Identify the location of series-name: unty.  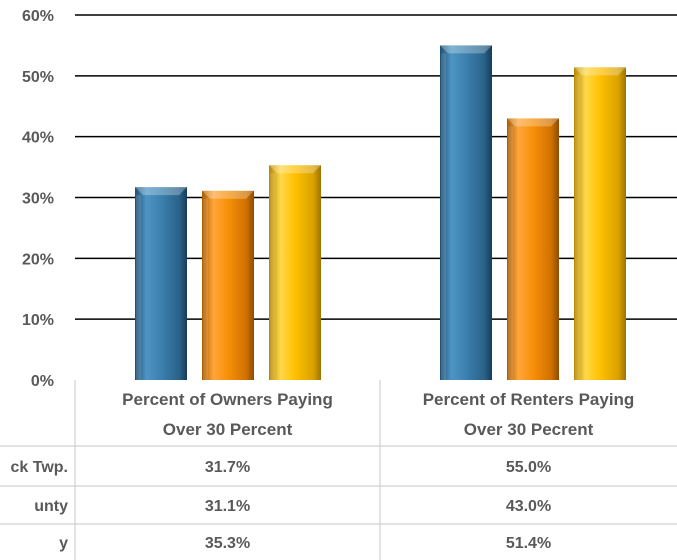
(51, 506).